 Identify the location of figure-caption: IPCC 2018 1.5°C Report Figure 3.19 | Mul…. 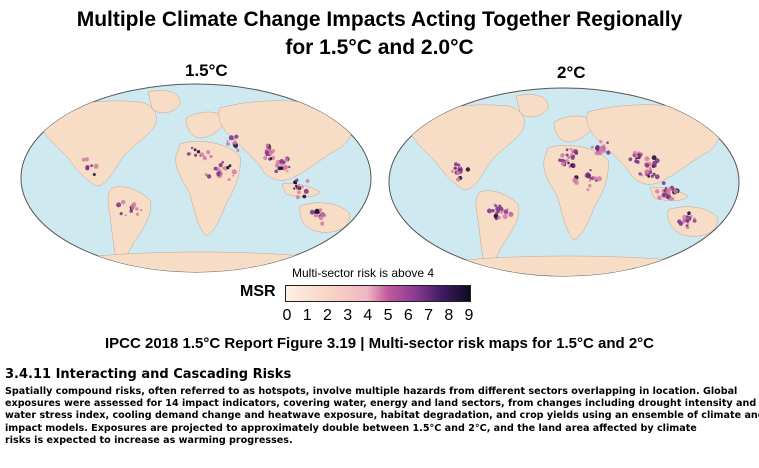
(379, 343).